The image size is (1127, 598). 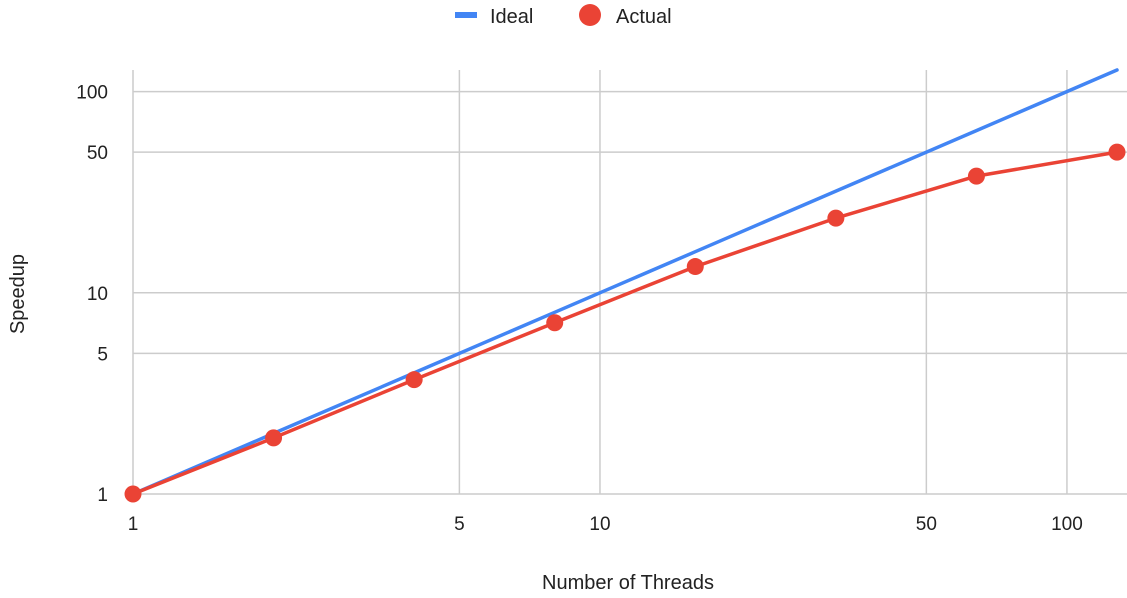 I want to click on x-tick-label: 1, so click(x=133, y=524).